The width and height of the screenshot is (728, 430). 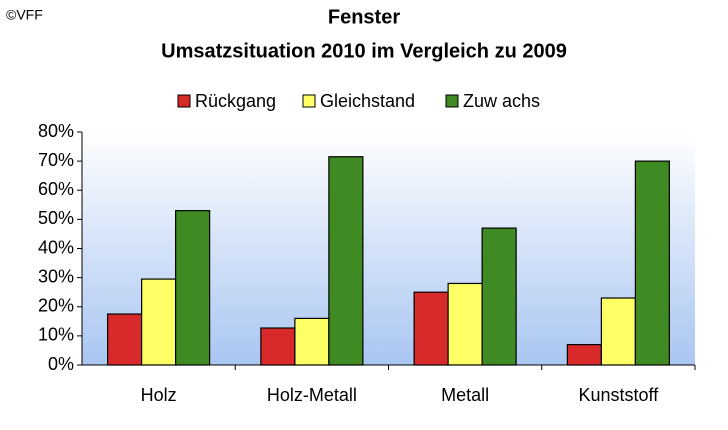 What do you see at coordinates (56, 131) in the screenshot?
I see `y-tick-label: 80%` at bounding box center [56, 131].